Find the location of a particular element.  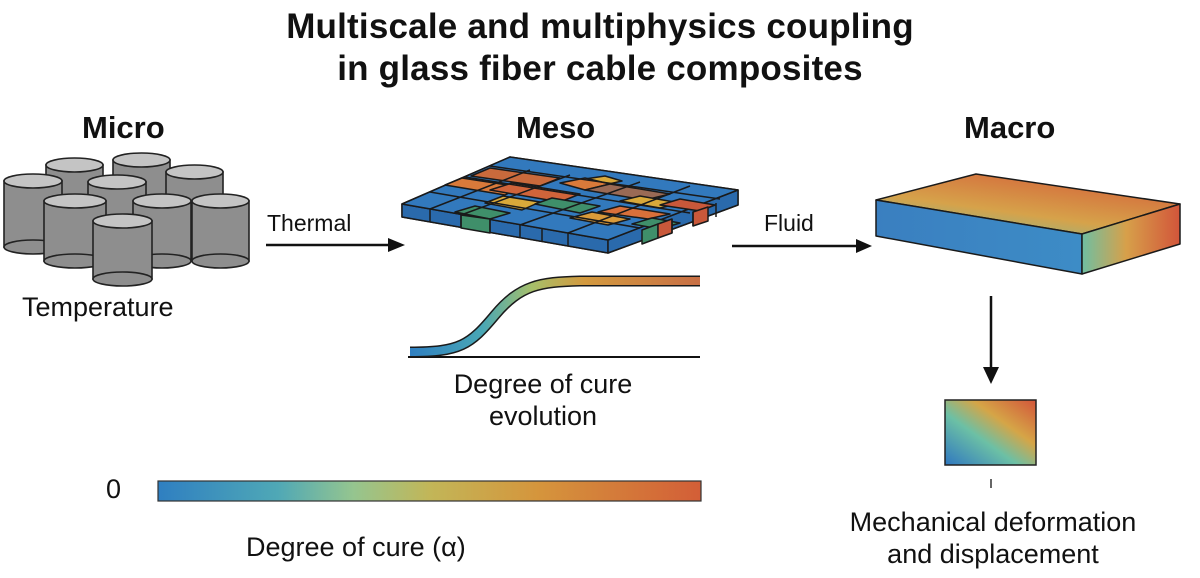

down-arrow-icon is located at coordinates (991, 340).